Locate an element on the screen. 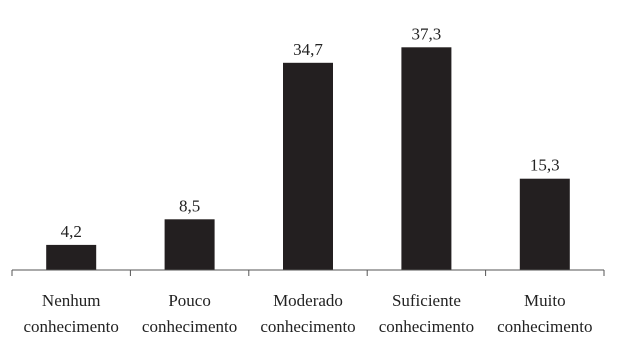 This screenshot has width=619, height=338. category-label-2: Moderado conhecimento is located at coordinates (307, 313).